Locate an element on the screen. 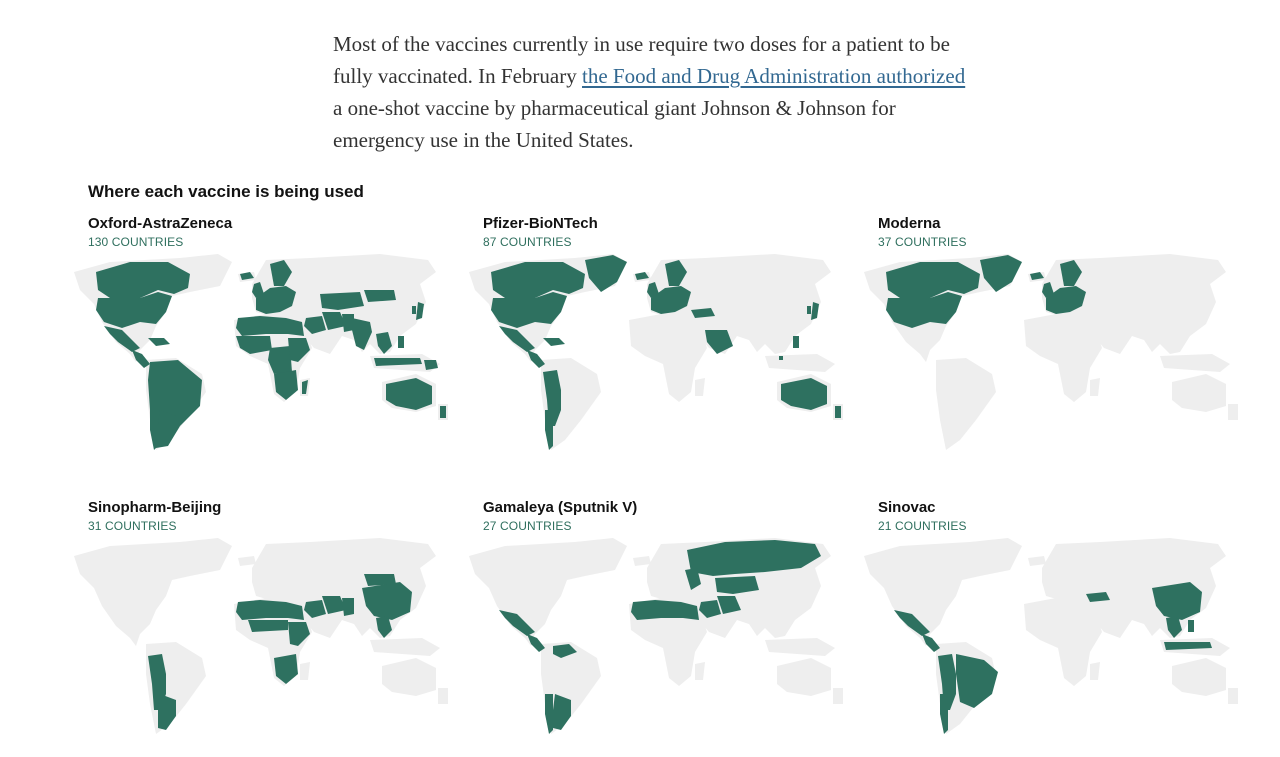  region-arabia is located at coordinates (719, 342).